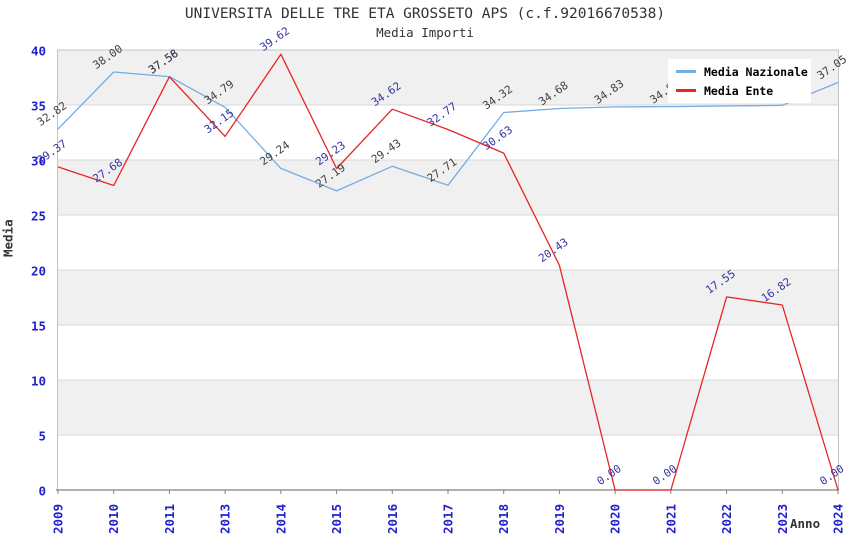 The image size is (850, 550). What do you see at coordinates (58, 519) in the screenshot?
I see `x-tick-label: 2009` at bounding box center [58, 519].